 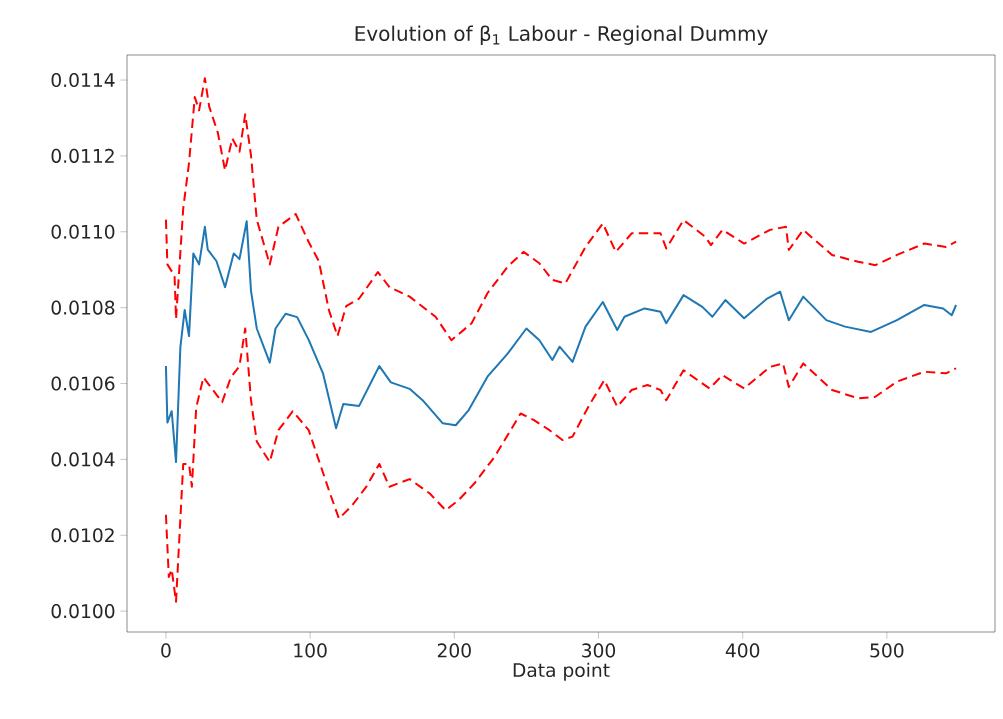 I want to click on y-tick-label: 0.0104, so click(x=83, y=459).